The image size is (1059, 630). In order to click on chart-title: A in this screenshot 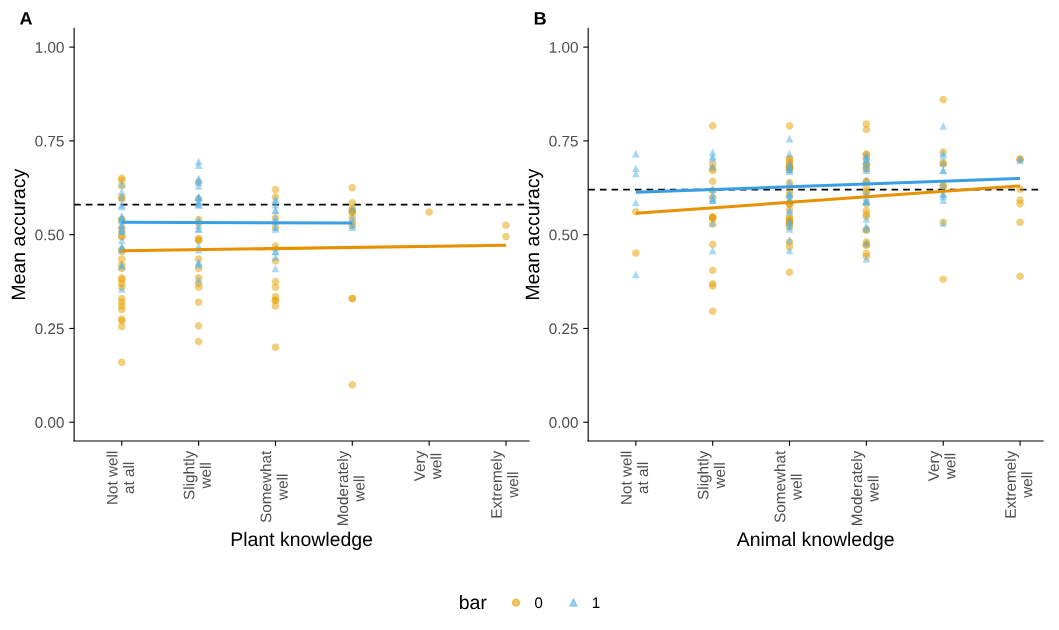, I will do `click(26, 18)`.